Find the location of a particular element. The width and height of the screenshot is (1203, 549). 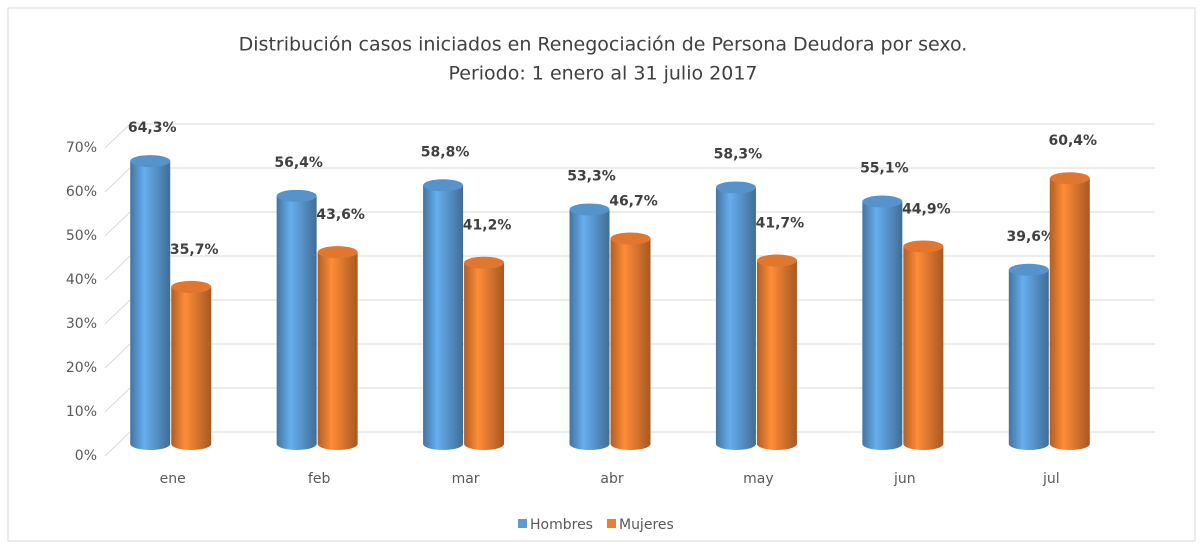

data-label: 44,9% is located at coordinates (926, 209).